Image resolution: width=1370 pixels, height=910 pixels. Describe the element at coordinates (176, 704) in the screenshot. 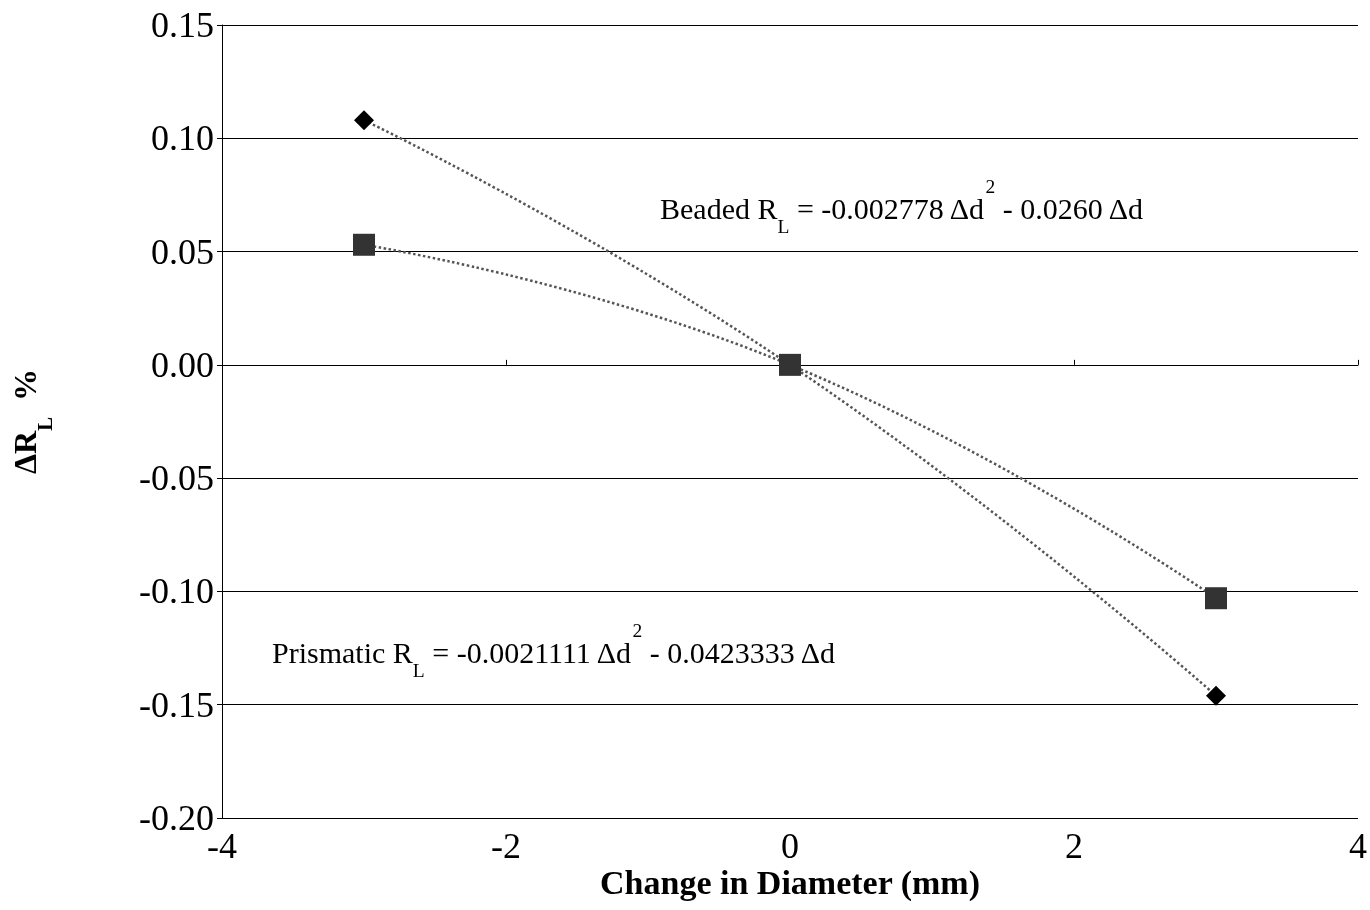

I see `y-tick-label: -0.15` at that location.